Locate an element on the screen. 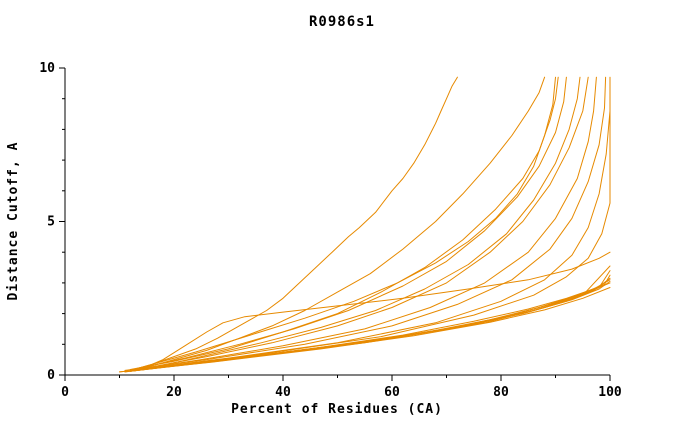 This screenshot has width=680, height=440. x-tick-label: 80 is located at coordinates (501, 392).